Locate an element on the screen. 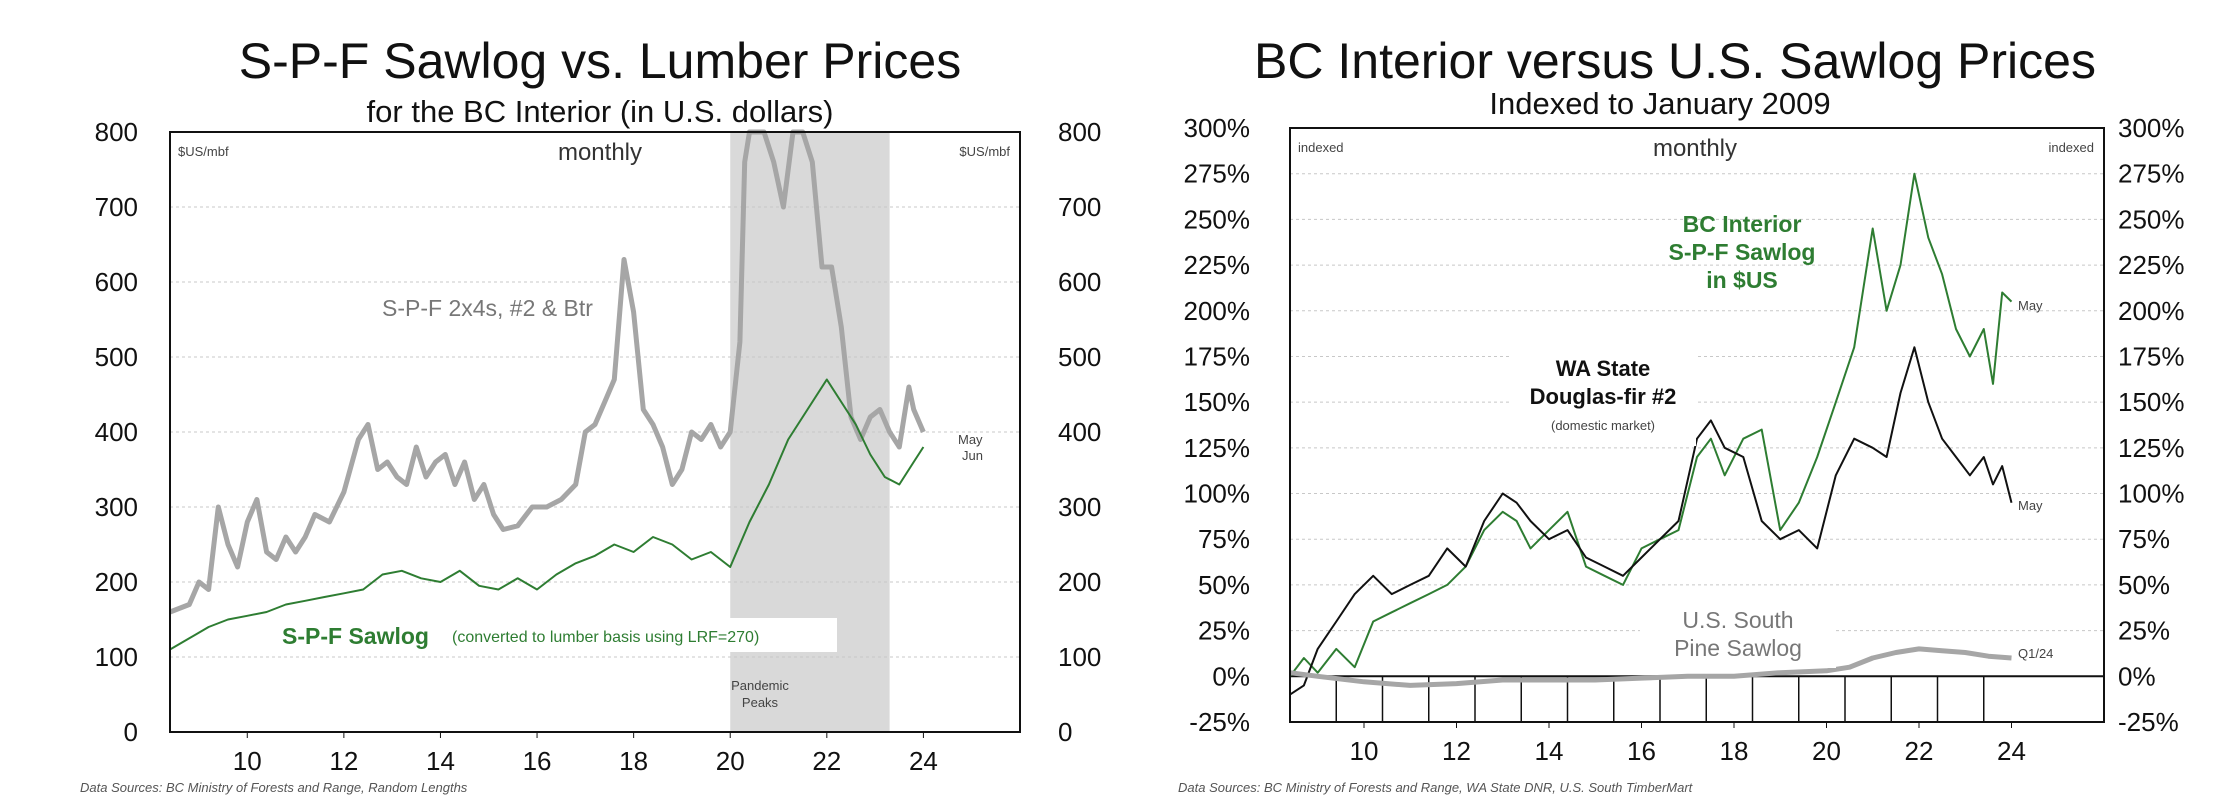 This screenshot has height=808, width=2228. chart-right-y-tick-label-left: 125% is located at coordinates (1217, 448).